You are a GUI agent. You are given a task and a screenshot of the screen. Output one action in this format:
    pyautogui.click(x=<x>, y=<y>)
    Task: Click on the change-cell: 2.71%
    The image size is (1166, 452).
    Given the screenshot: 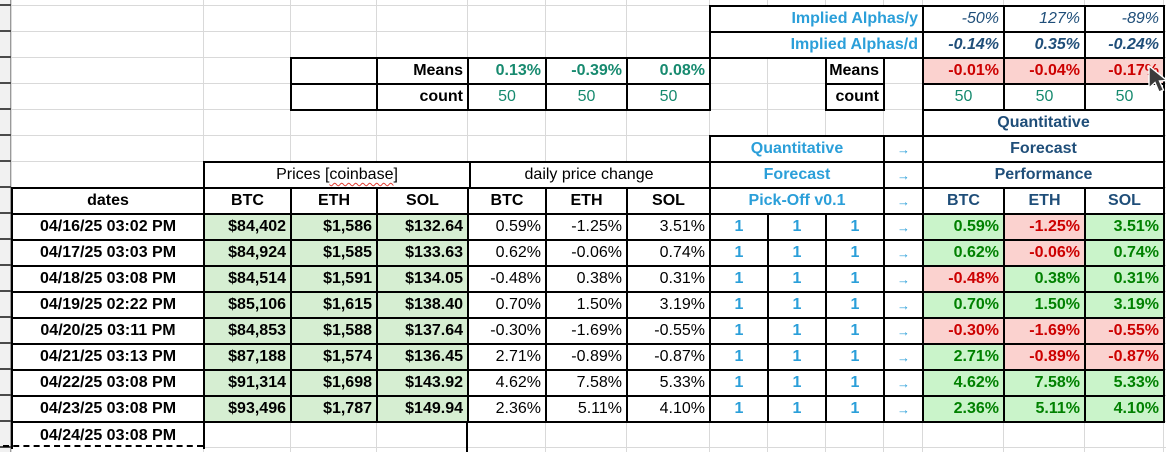 What is the action you would take?
    pyautogui.click(x=507, y=357)
    